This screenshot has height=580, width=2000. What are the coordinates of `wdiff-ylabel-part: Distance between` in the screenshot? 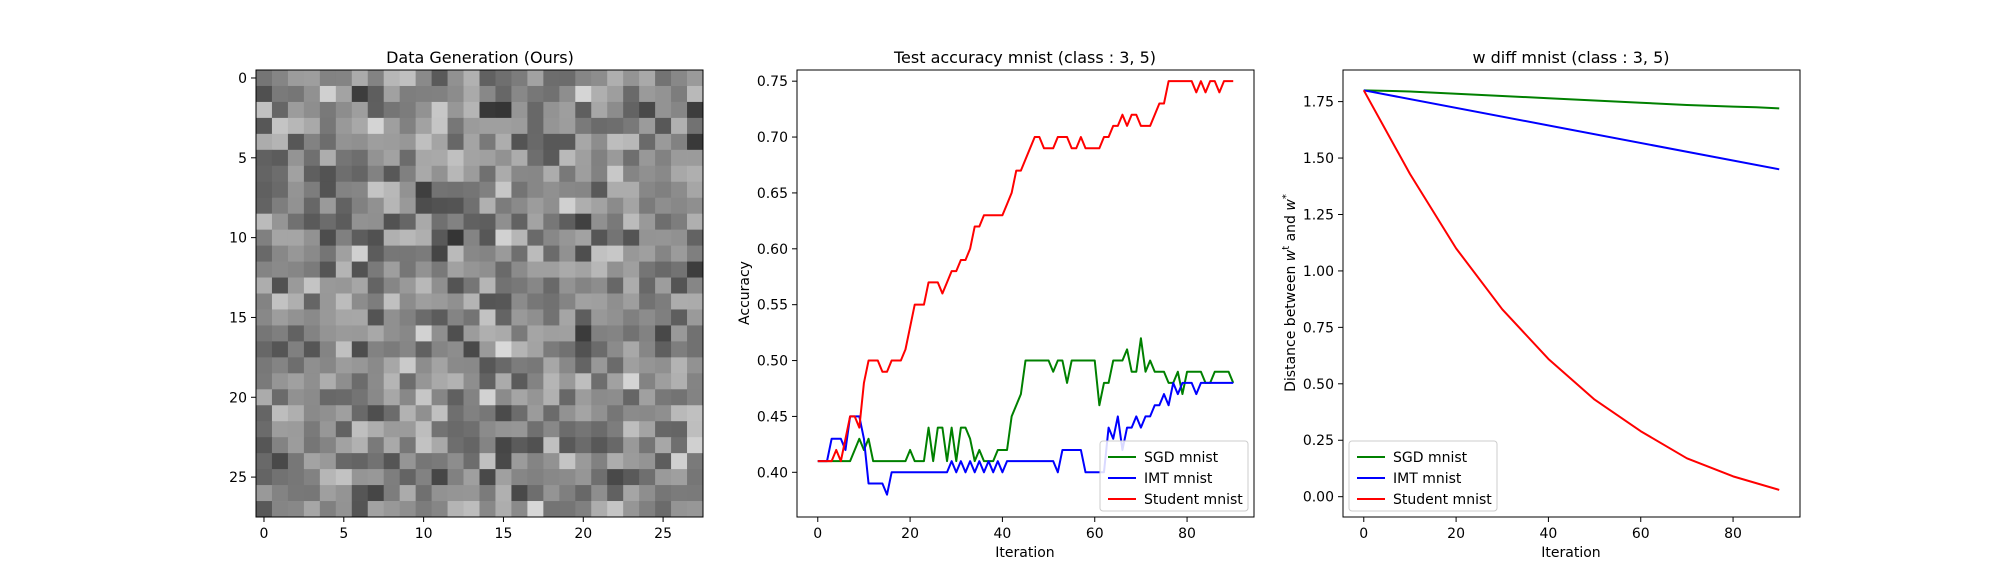 It's located at (1291, 326).